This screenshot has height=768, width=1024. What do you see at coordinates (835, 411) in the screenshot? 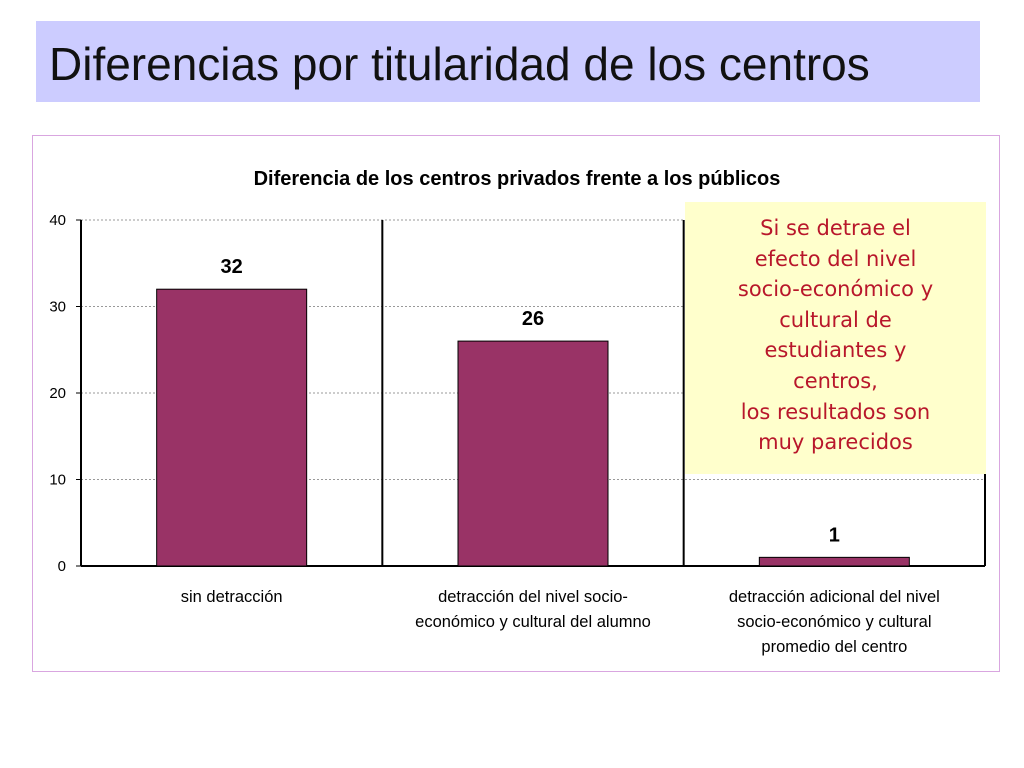
I see `callout-line: los resultados son` at bounding box center [835, 411].